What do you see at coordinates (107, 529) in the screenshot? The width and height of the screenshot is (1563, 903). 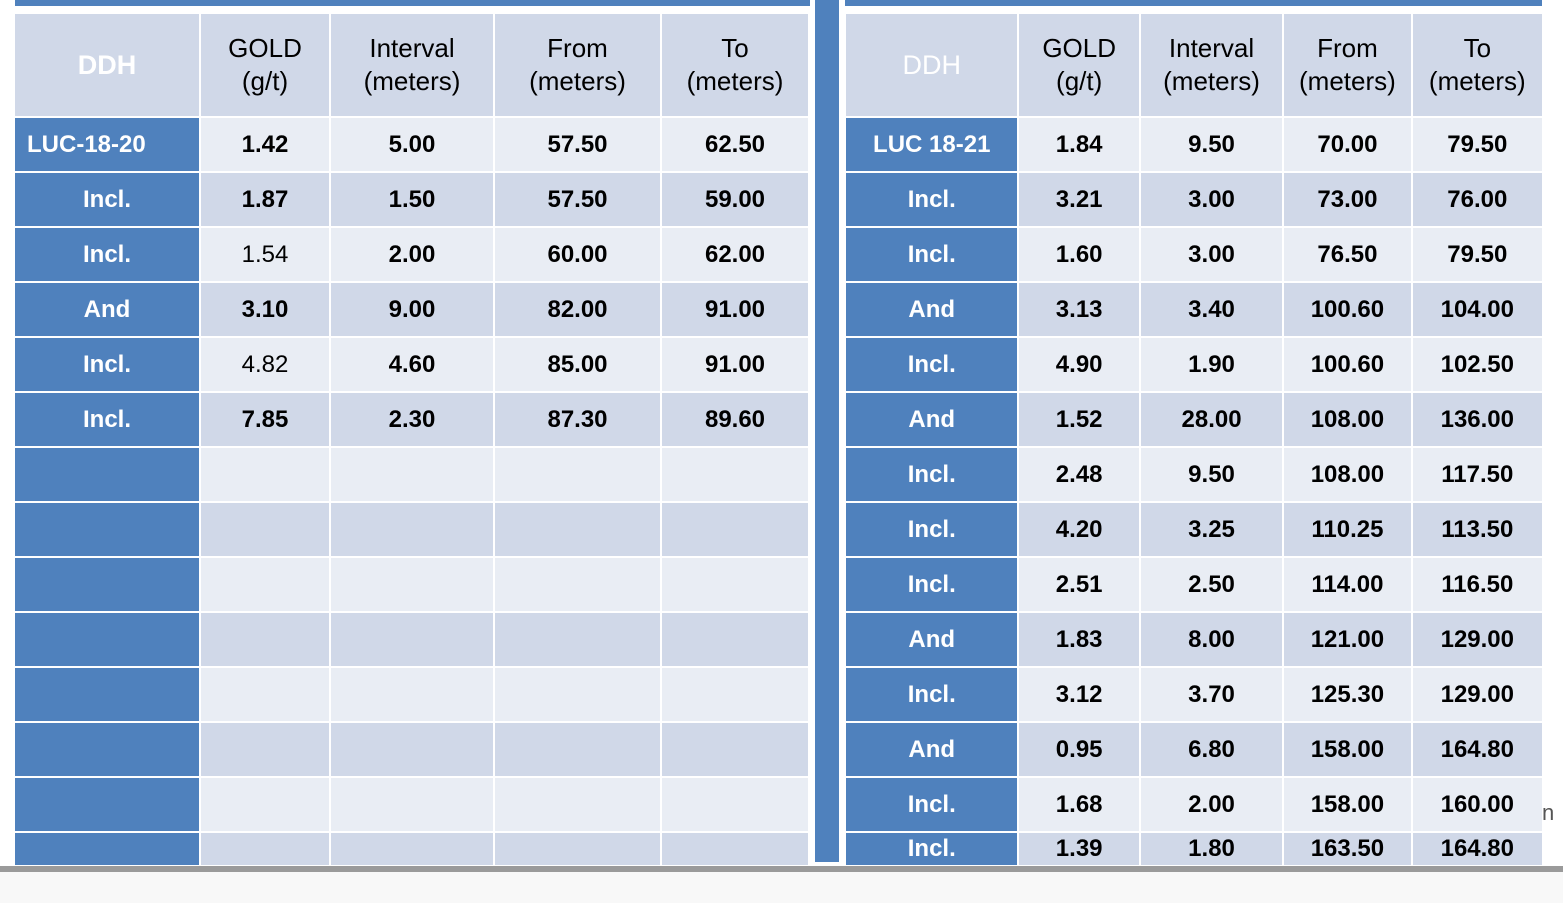 I see `cell-ddh` at bounding box center [107, 529].